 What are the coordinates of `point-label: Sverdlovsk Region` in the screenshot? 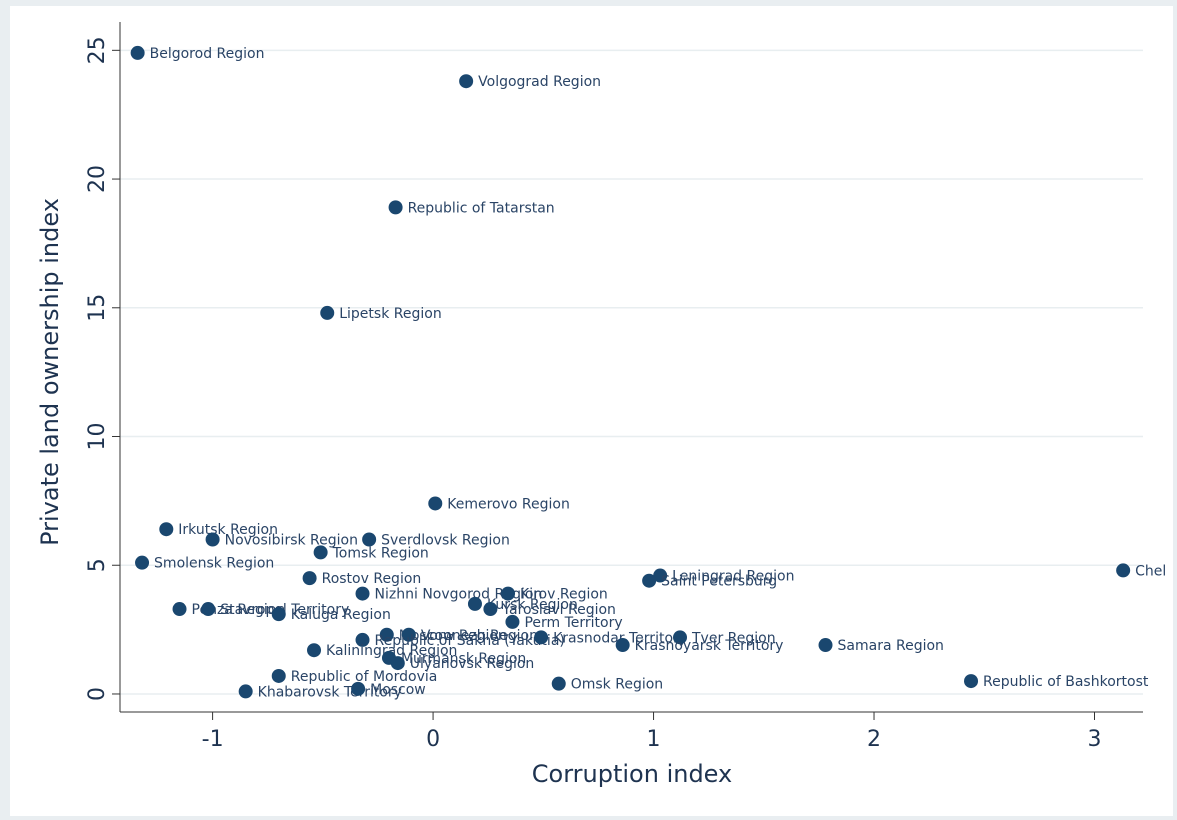 It's located at (445, 541).